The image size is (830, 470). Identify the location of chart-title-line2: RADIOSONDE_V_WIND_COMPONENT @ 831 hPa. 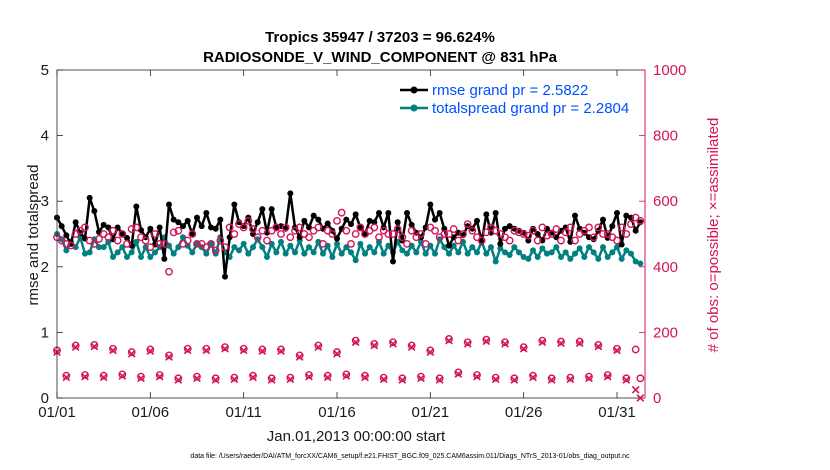
(380, 57).